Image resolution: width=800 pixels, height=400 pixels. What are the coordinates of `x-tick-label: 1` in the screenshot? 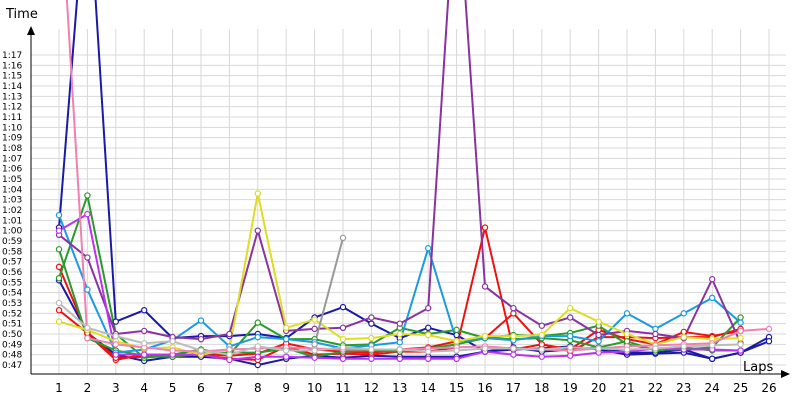 It's located at (59, 388).